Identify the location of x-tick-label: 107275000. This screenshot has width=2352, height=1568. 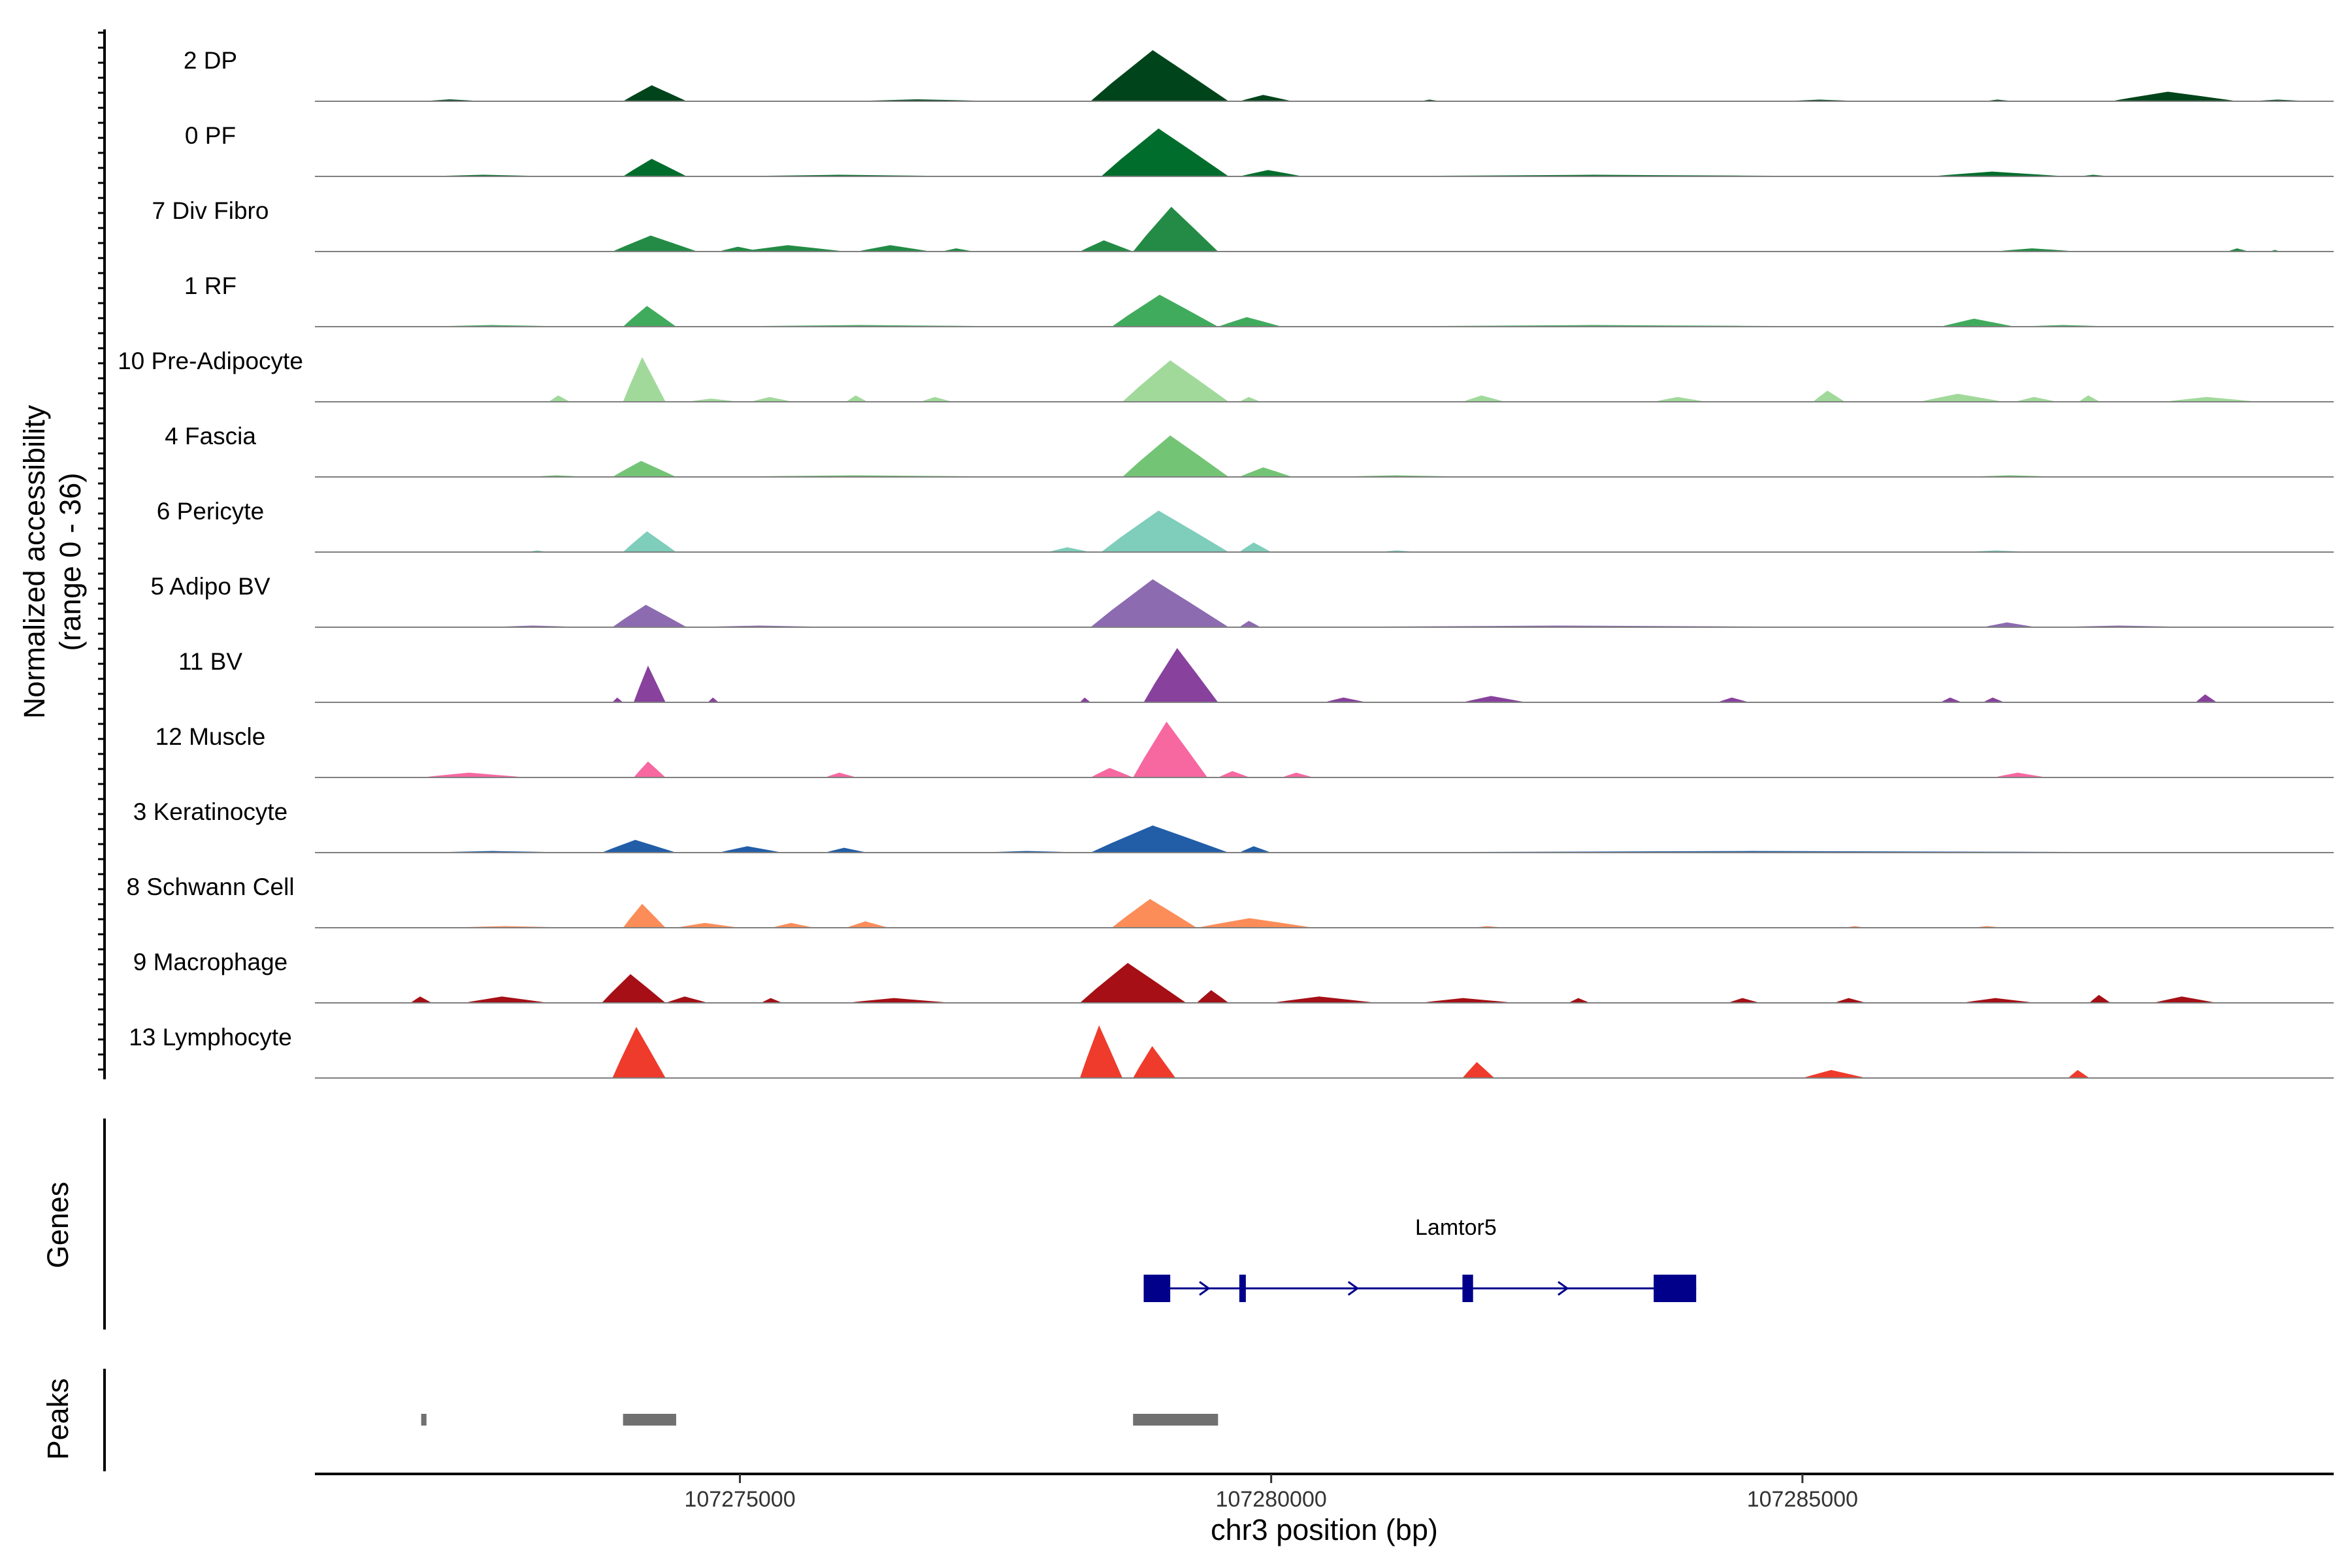
(739, 1499).